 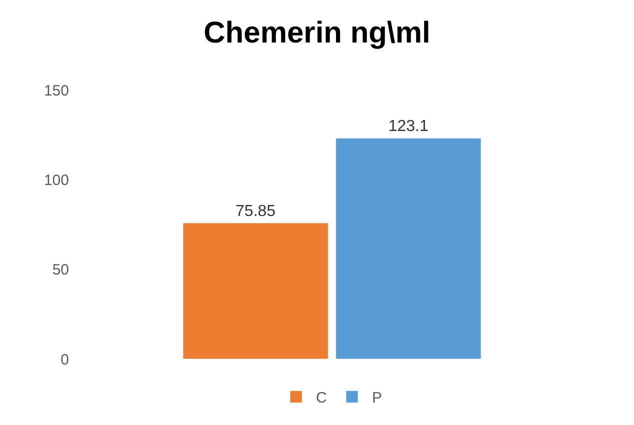 What do you see at coordinates (64, 359) in the screenshot?
I see `y-tick-label: 0` at bounding box center [64, 359].